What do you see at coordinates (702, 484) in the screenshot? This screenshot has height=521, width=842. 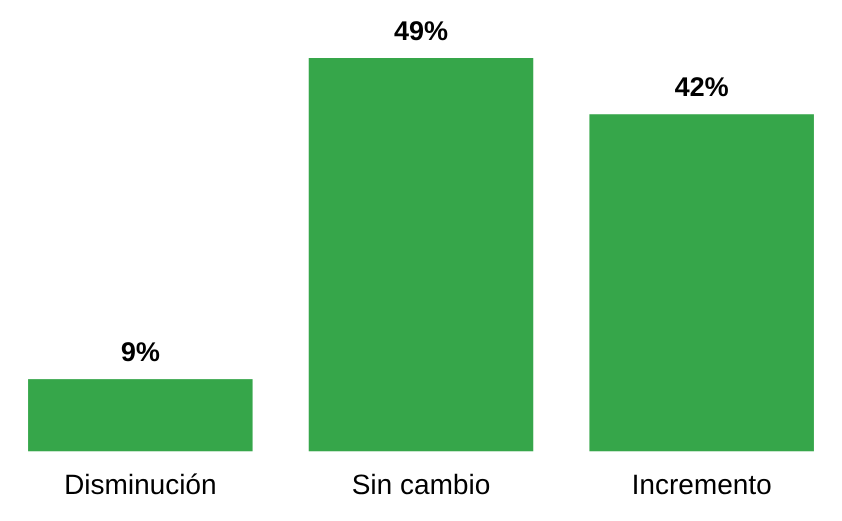 I see `x-tick-label: Incremento` at bounding box center [702, 484].